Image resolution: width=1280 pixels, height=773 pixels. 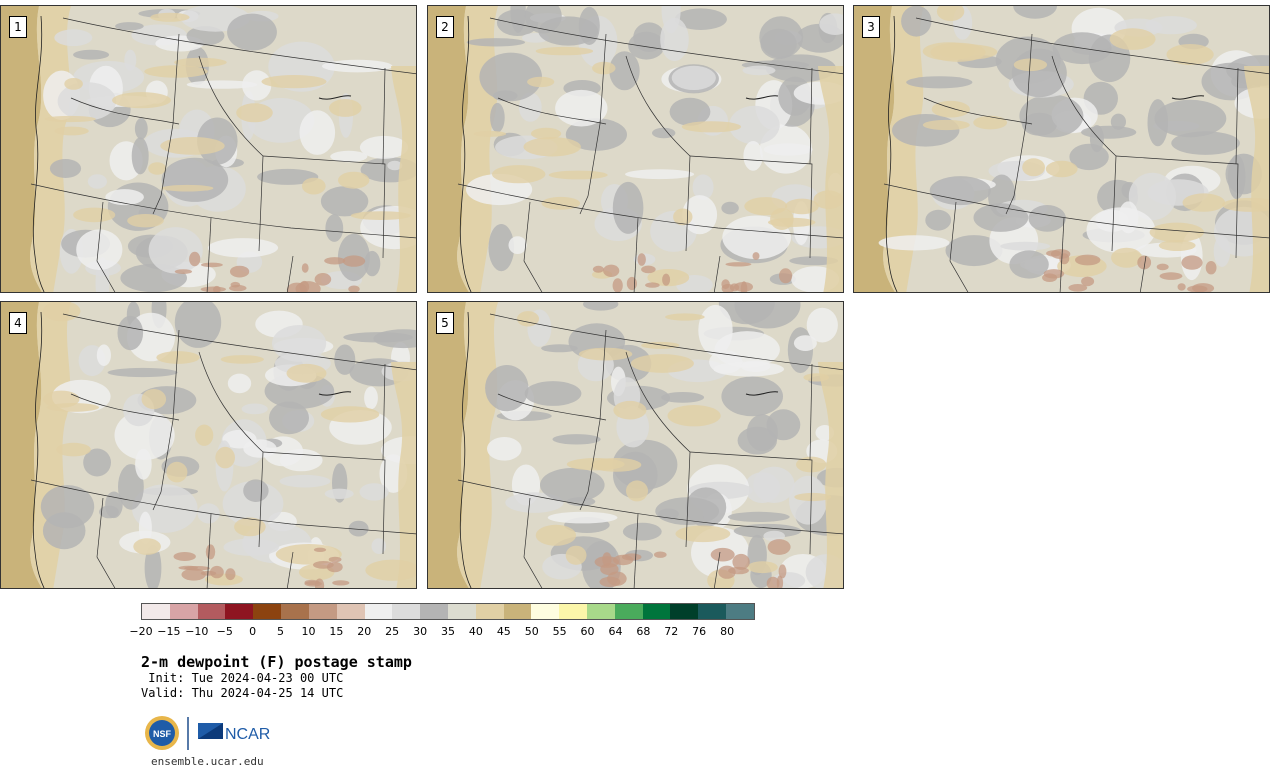 I want to click on ncar-logo: NCAR, so click(x=234, y=733).